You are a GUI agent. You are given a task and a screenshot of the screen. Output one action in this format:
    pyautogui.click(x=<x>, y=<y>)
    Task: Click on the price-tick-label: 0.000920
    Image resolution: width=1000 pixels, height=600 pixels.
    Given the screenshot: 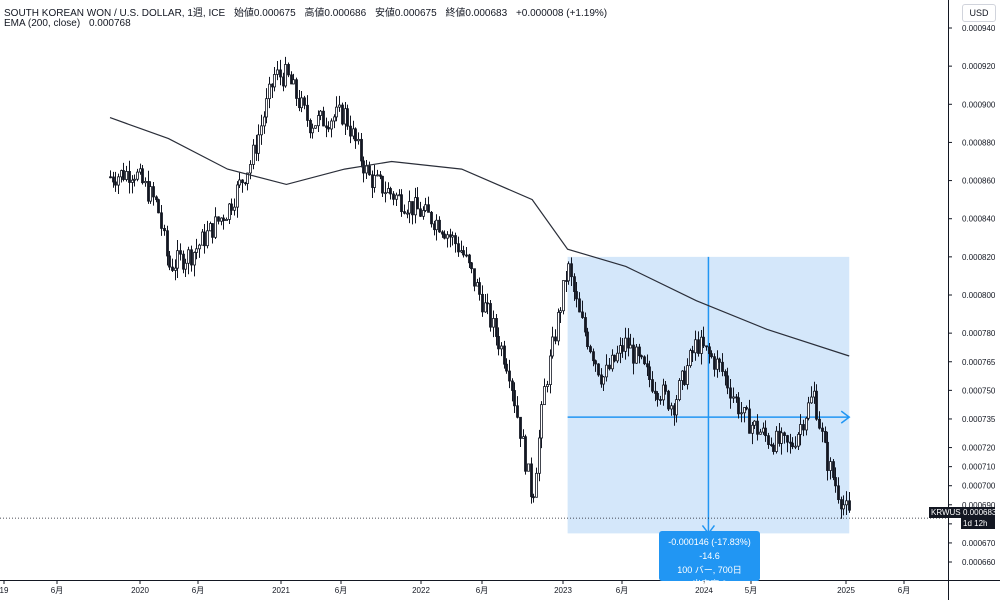 What is the action you would take?
    pyautogui.click(x=979, y=66)
    